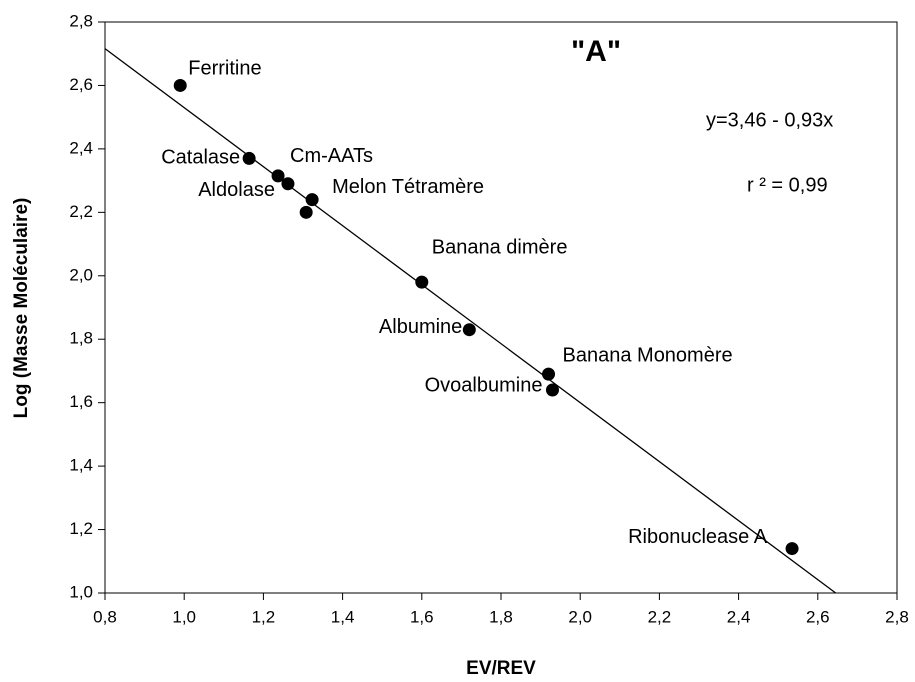  What do you see at coordinates (408, 187) in the screenshot?
I see `point-label: Melon Tétramère` at bounding box center [408, 187].